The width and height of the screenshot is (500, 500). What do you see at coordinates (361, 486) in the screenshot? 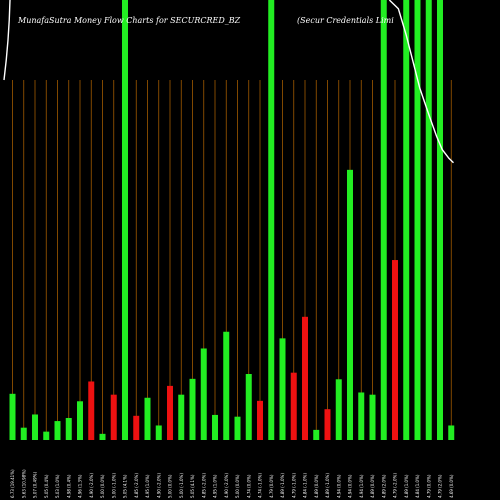
I see `tick-label: 4.94 (1.0%)` at bounding box center [361, 486].